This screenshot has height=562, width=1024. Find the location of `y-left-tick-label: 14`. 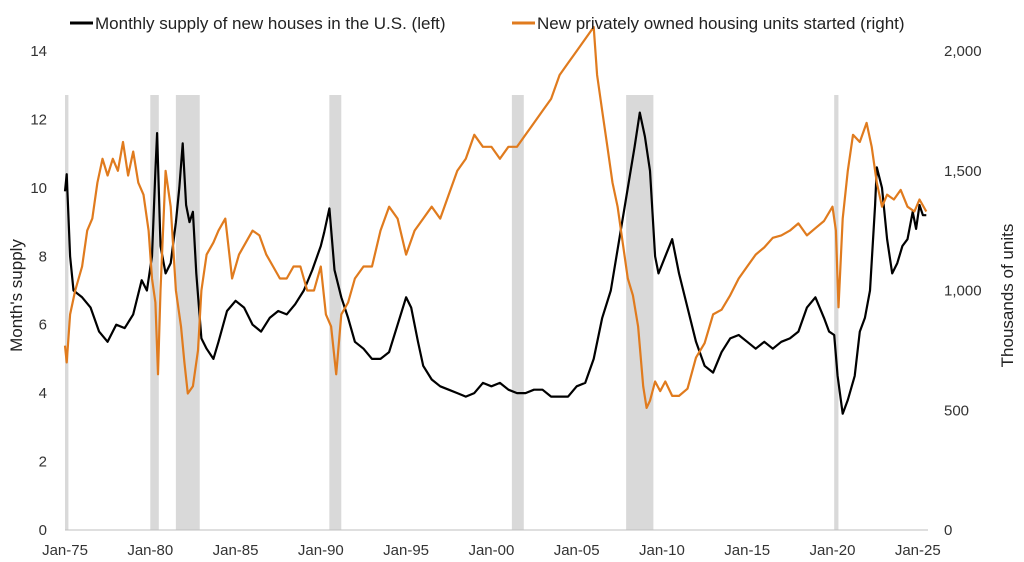

y-left-tick-label: 14 is located at coordinates (38, 51).